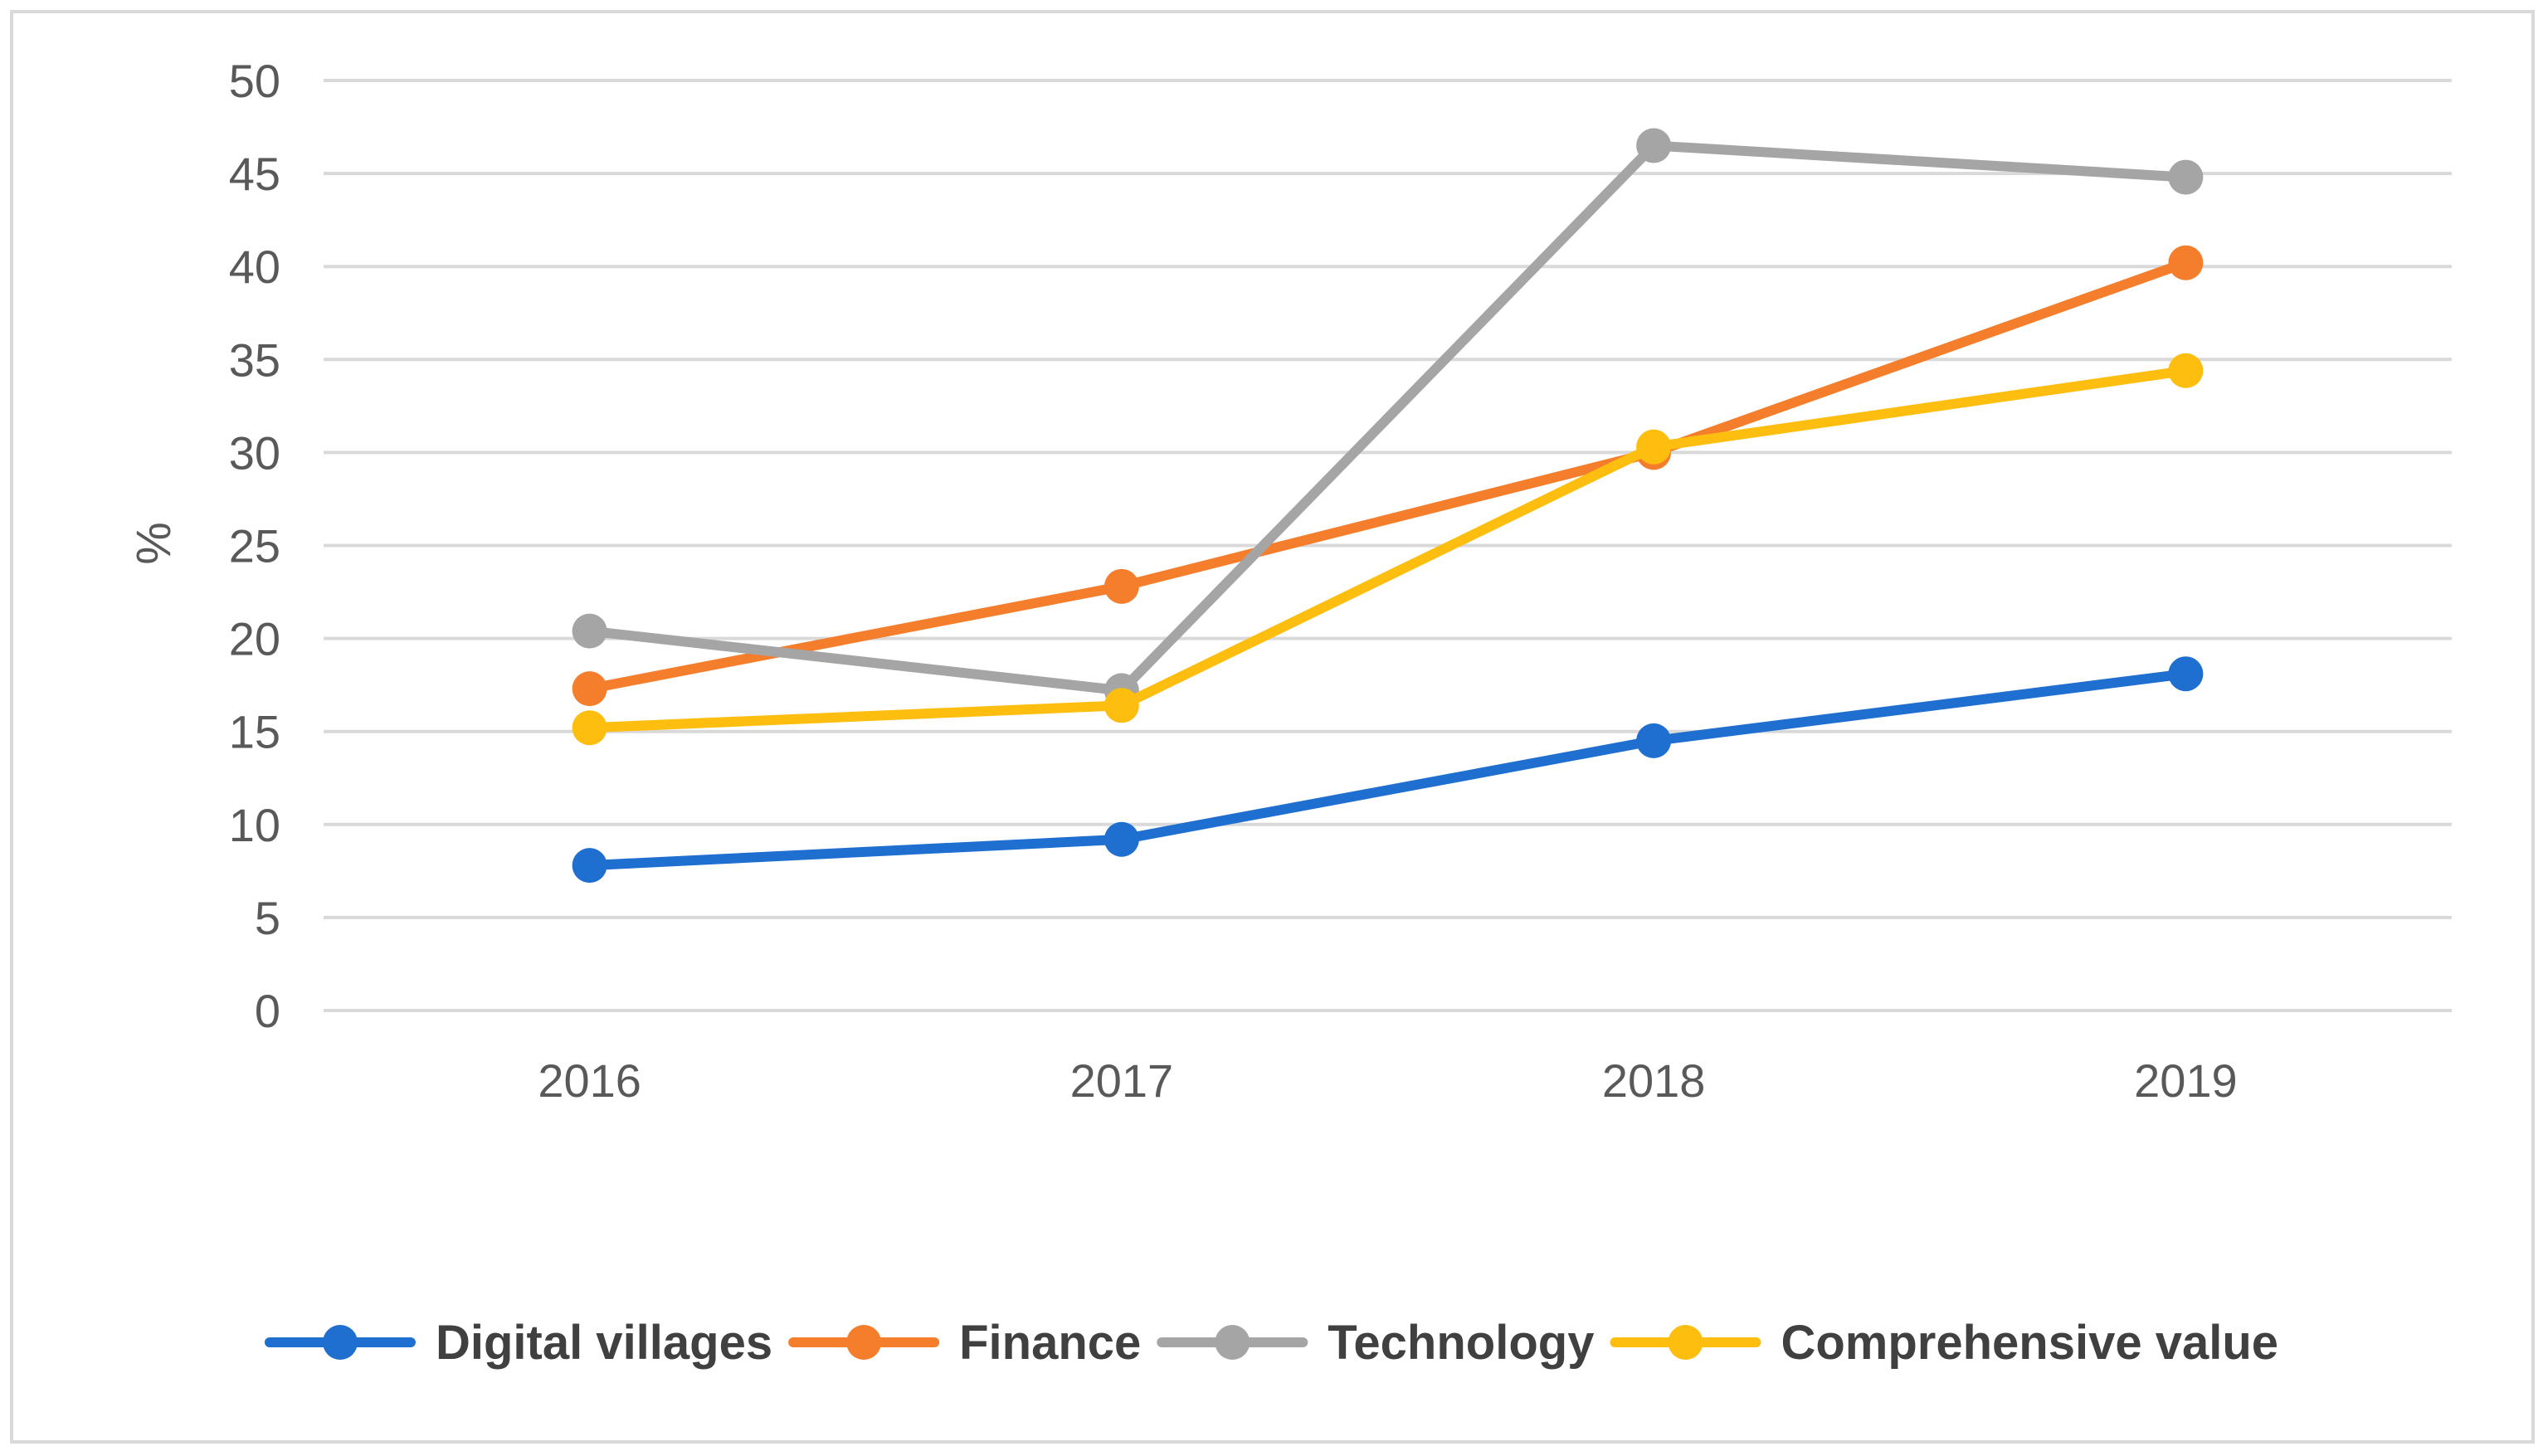  I want to click on y-tick-label: 5, so click(267, 918).